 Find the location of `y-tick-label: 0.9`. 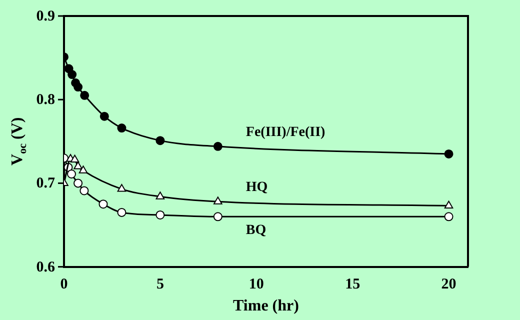

y-tick-label: 0.9 is located at coordinates (45, 16).